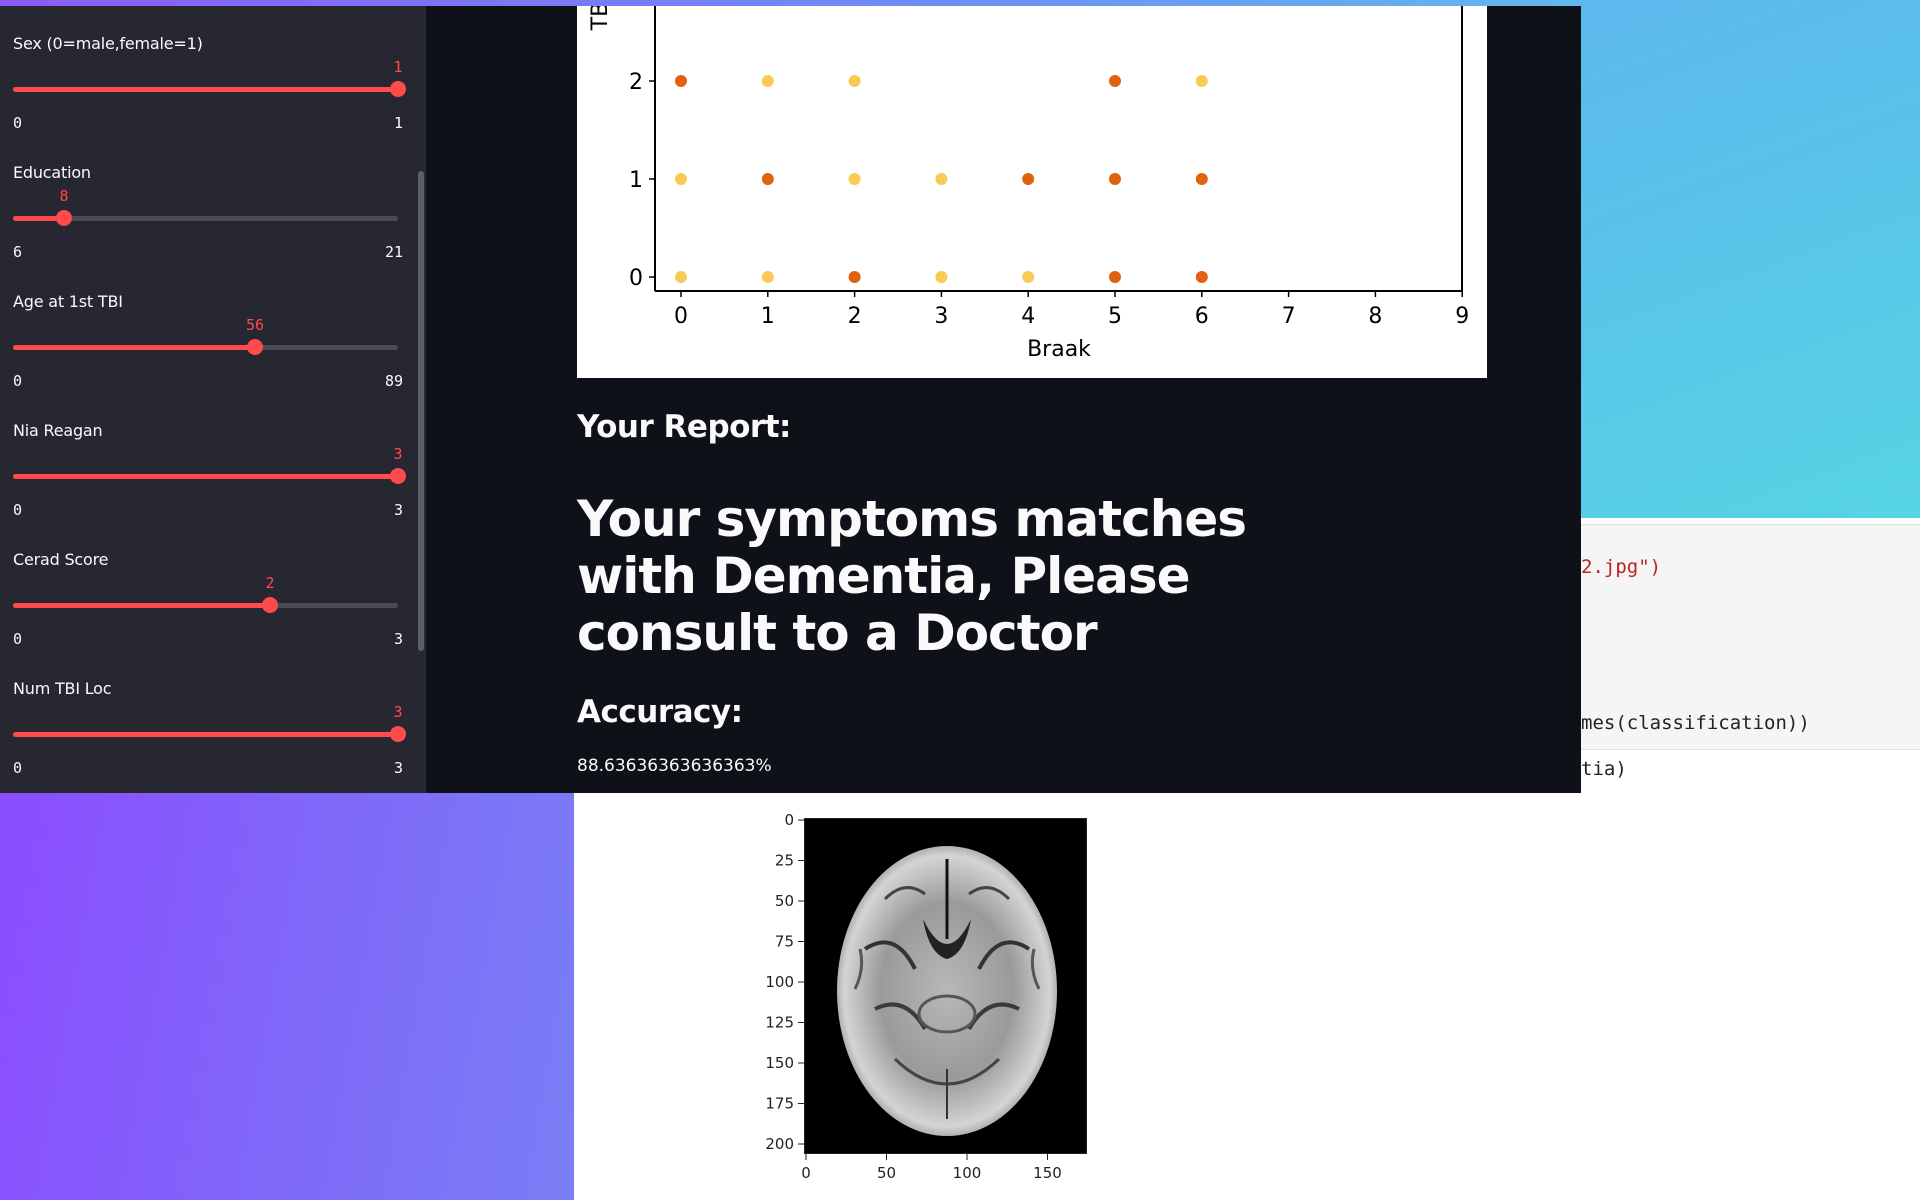 The image size is (1920, 1200). What do you see at coordinates (393, 381) in the screenshot?
I see `slider-max: 89` at bounding box center [393, 381].